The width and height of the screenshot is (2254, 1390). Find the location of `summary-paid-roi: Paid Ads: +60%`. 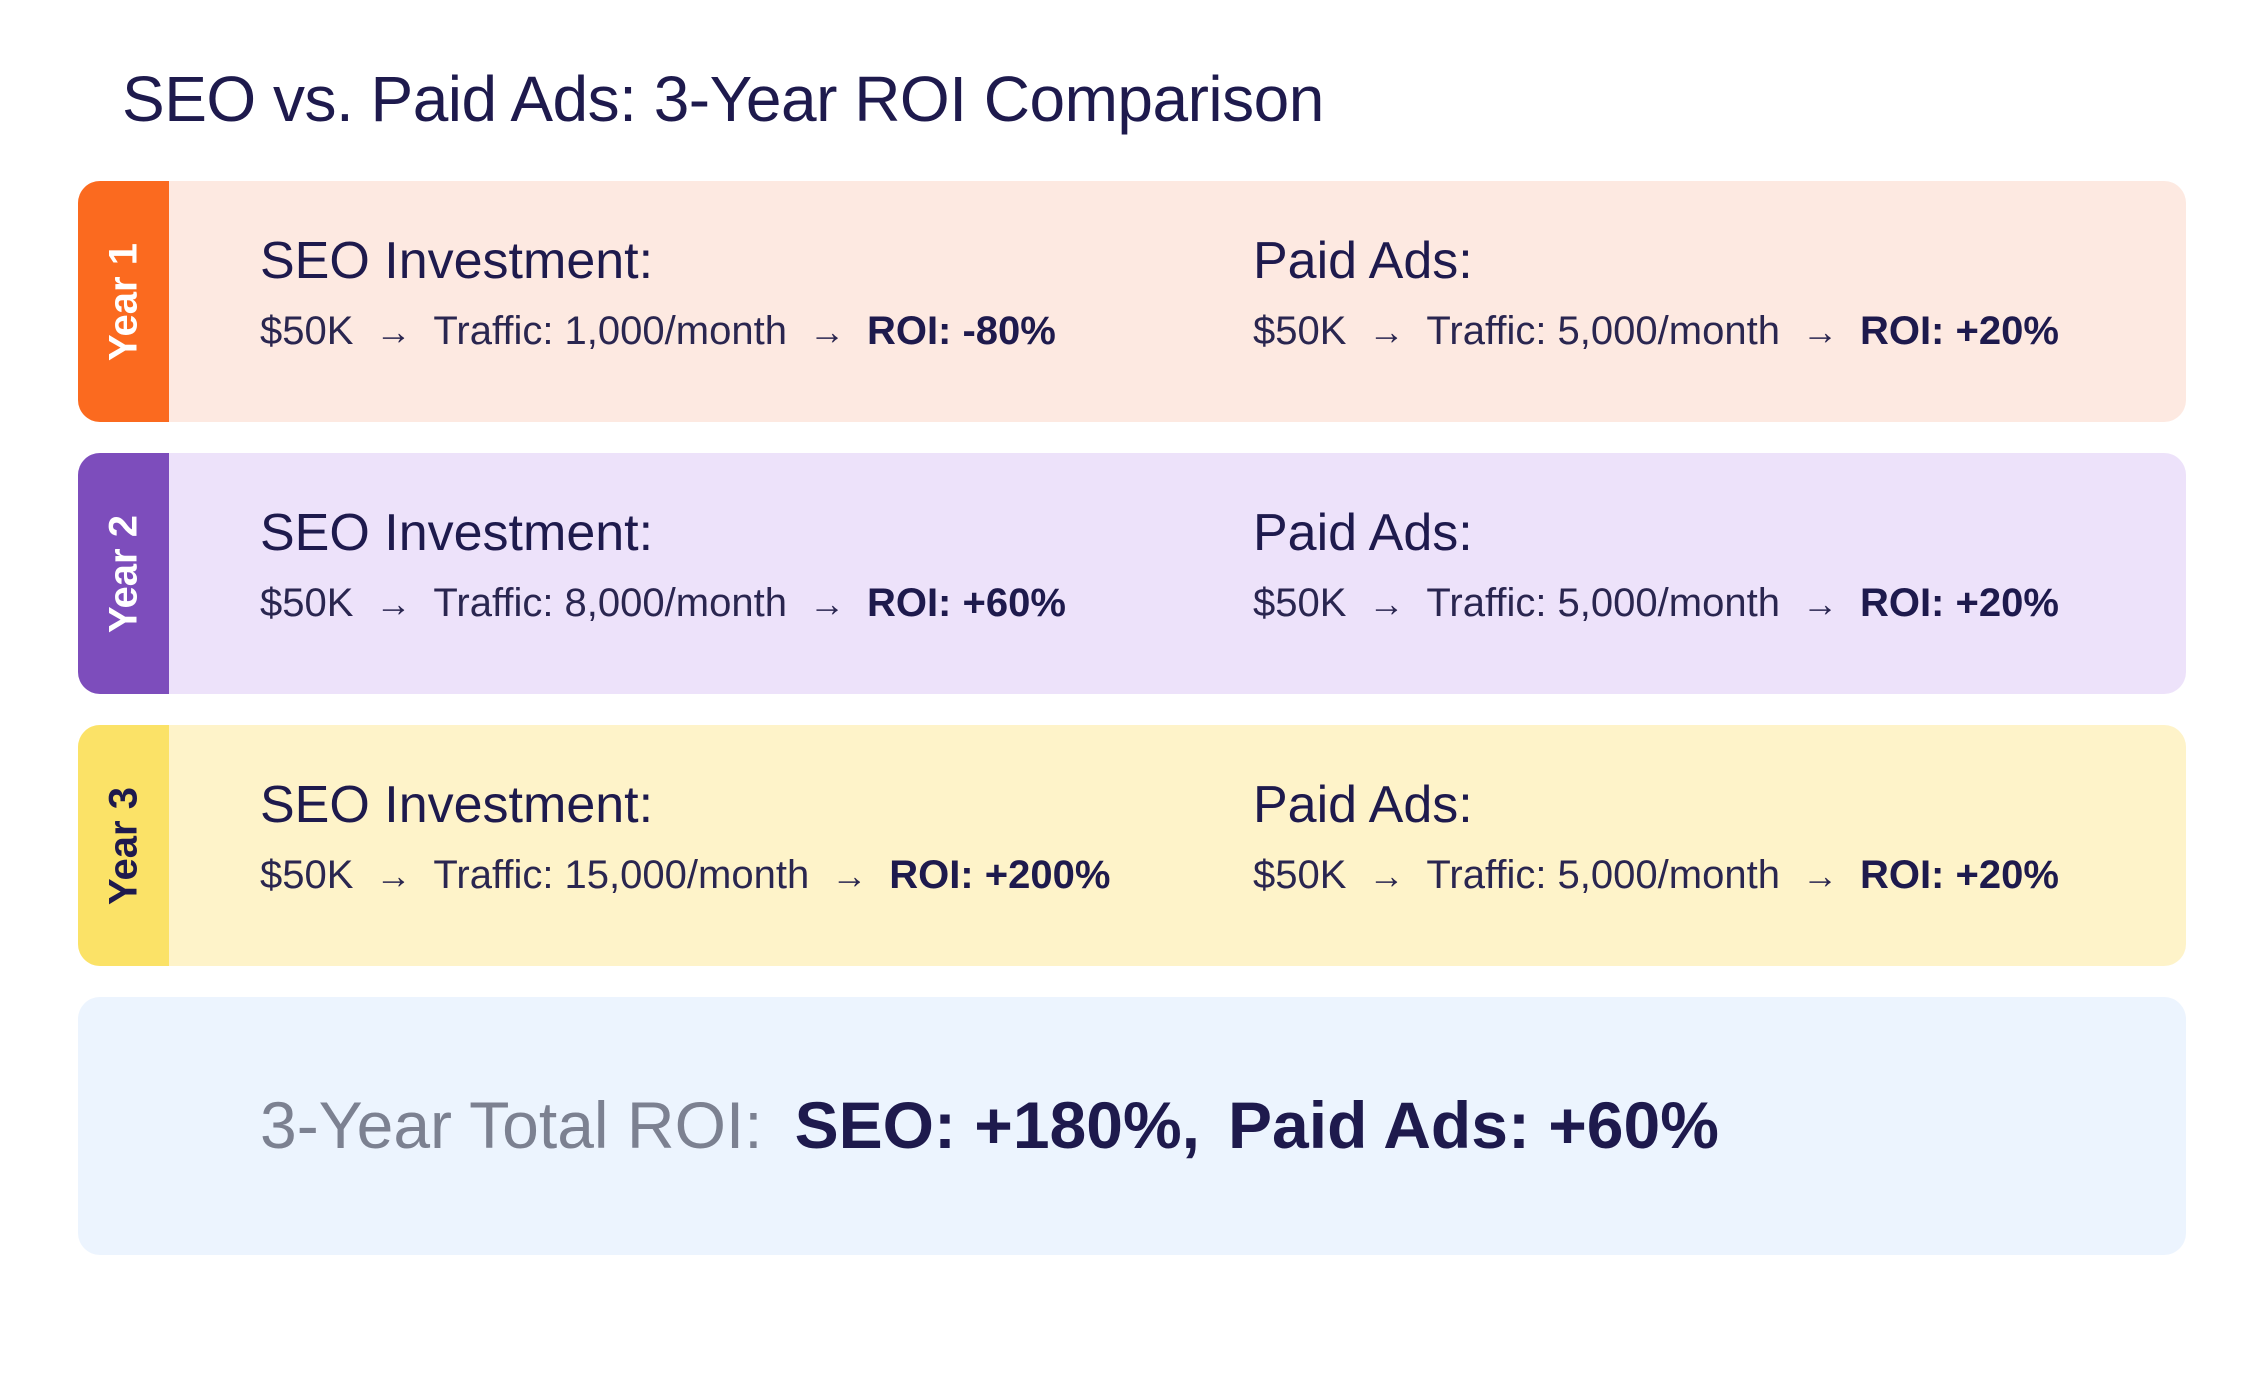

summary-paid-roi: Paid Ads: +60% is located at coordinates (1473, 1125).